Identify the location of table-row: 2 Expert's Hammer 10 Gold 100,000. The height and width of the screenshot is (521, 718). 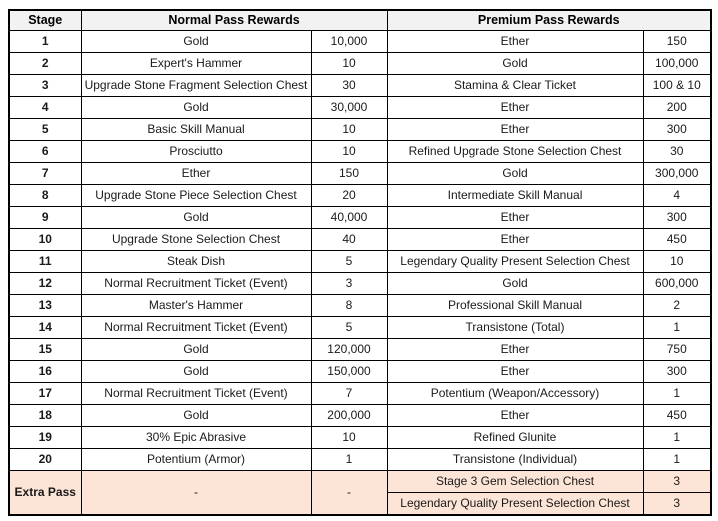
(360, 63).